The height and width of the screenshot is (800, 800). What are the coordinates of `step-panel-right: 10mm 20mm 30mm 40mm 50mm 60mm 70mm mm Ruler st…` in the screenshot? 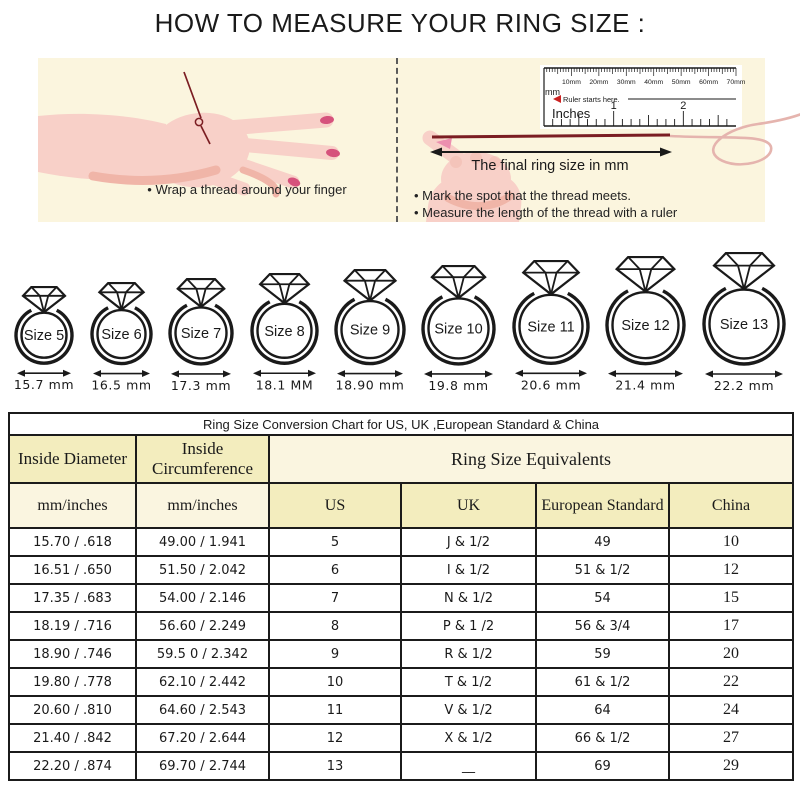 It's located at (598, 140).